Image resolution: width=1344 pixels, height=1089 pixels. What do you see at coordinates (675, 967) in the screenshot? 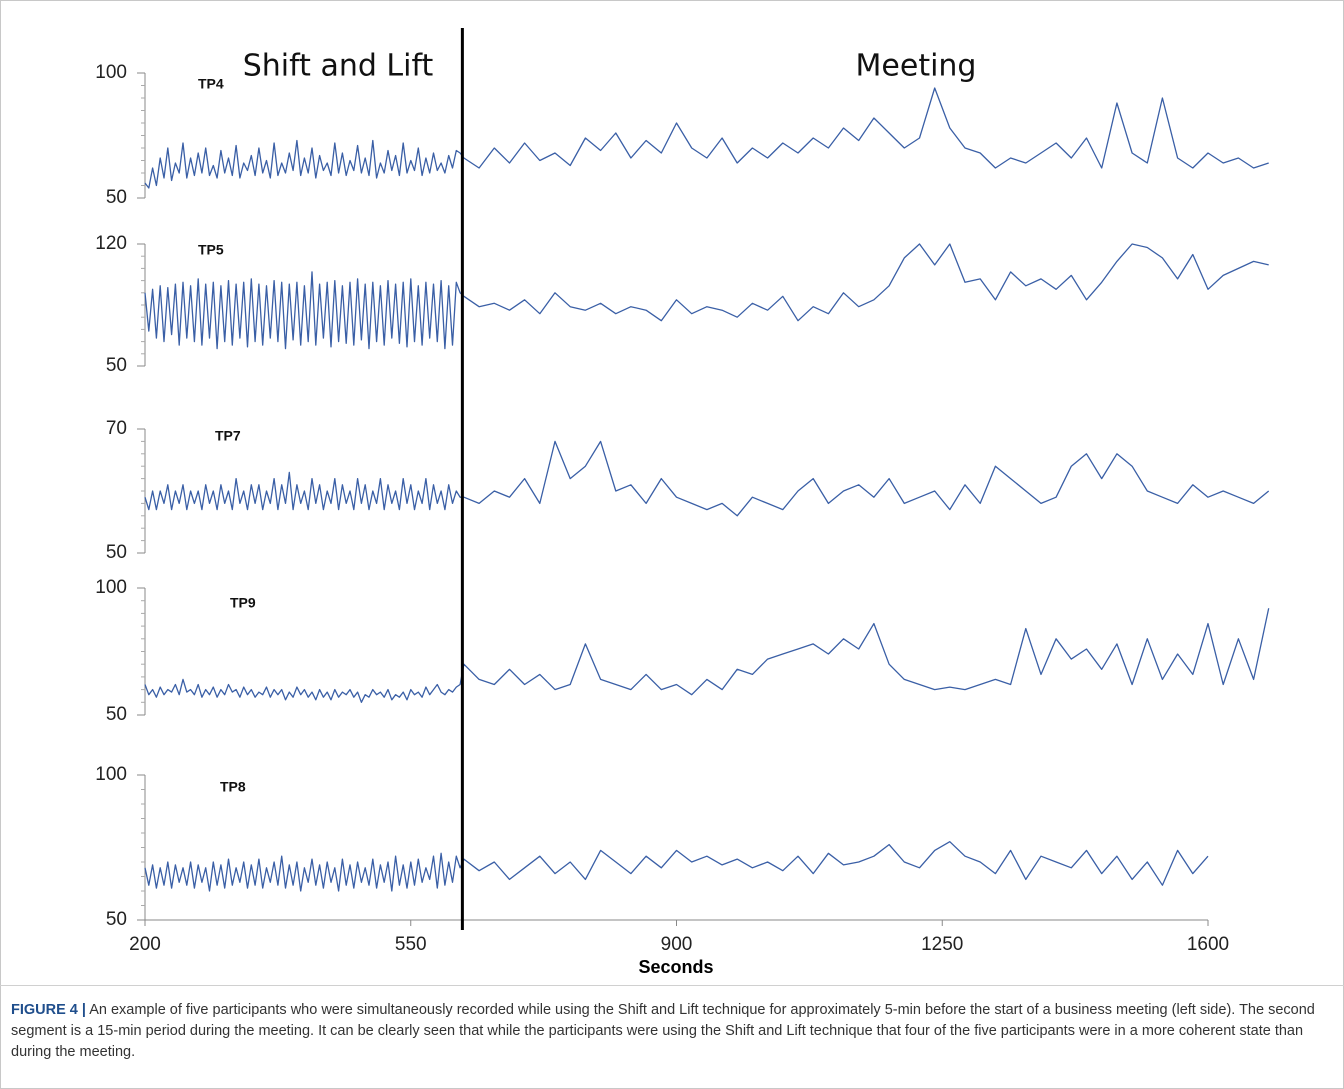
I see `x-axis-label: Seconds` at bounding box center [675, 967].